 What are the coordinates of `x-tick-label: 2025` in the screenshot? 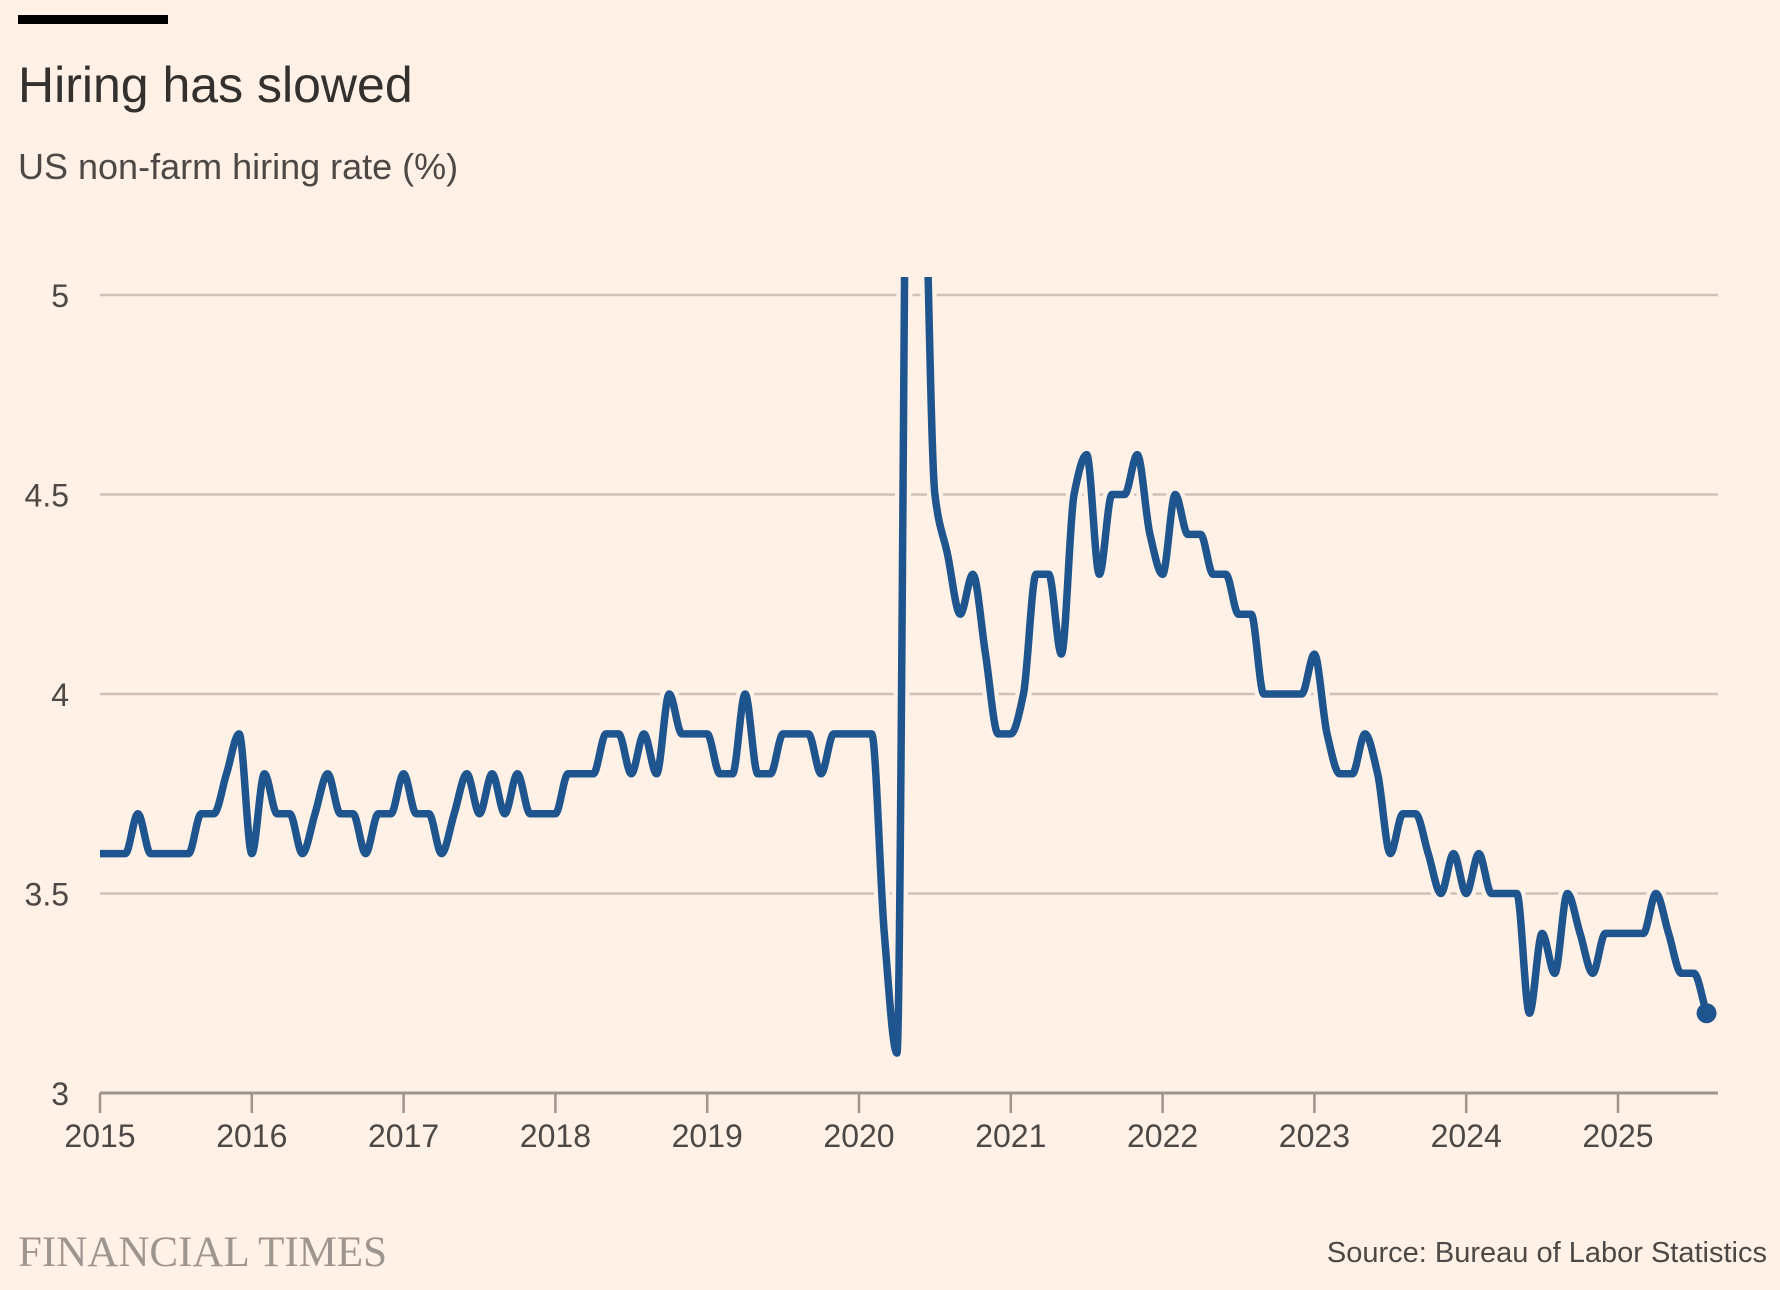 It's located at (1617, 1136).